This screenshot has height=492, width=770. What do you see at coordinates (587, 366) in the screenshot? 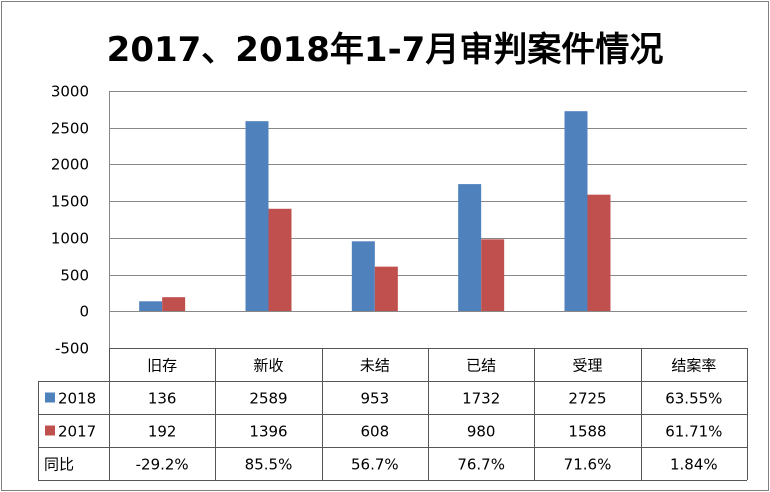
I see `table-header-cell: 受理` at bounding box center [587, 366].